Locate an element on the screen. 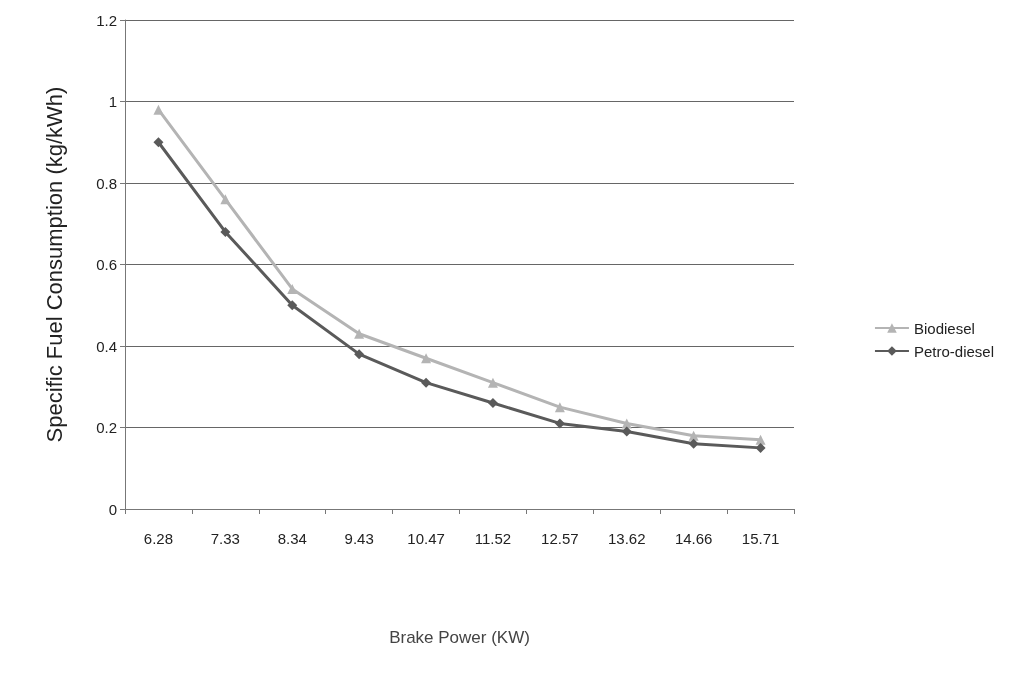 This screenshot has width=1009, height=679. legend-label: Petro-diesel is located at coordinates (954, 351).